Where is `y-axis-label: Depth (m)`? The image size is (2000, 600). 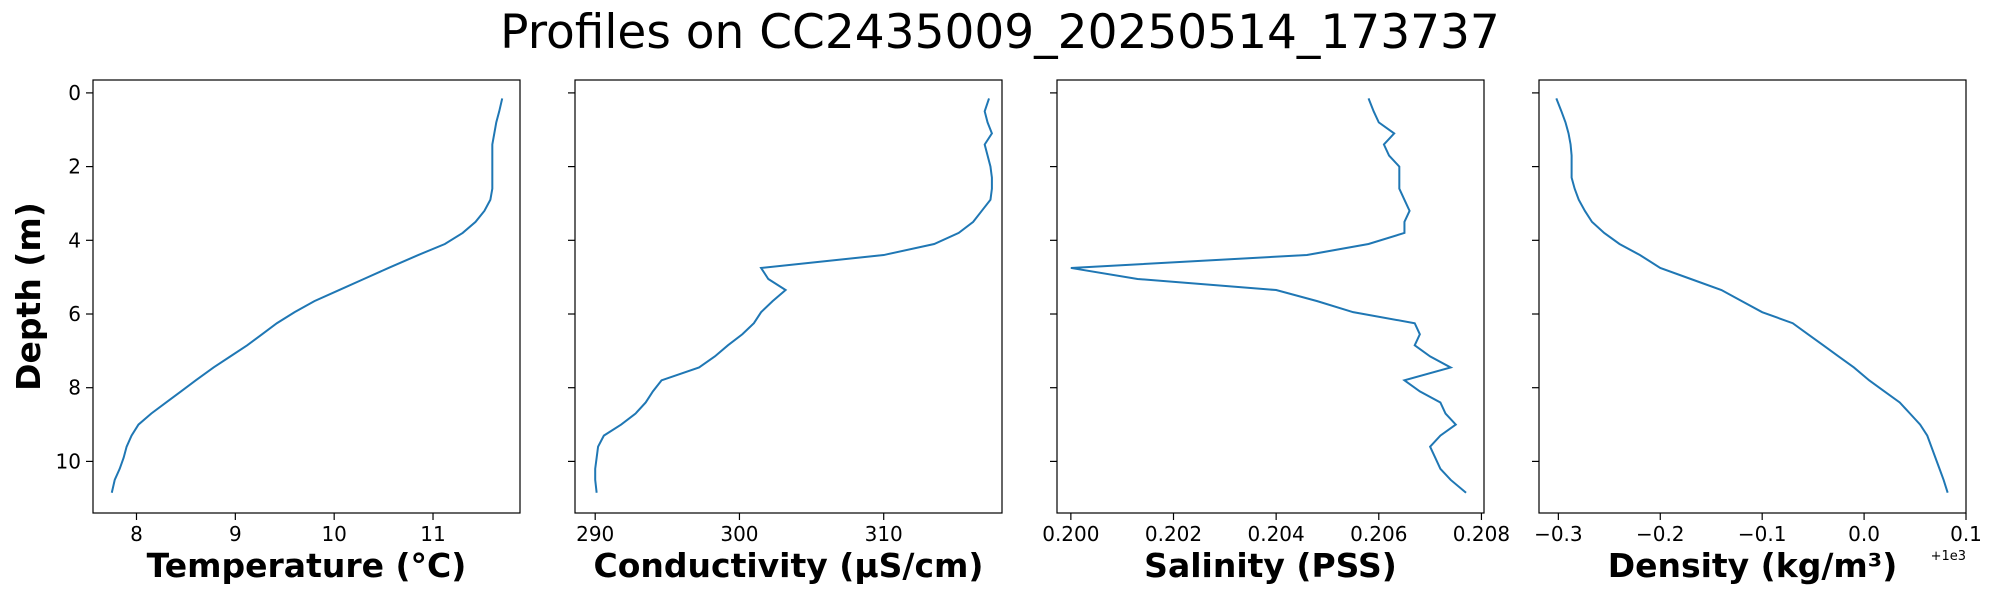
y-axis-label: Depth (m) is located at coordinates (28, 296).